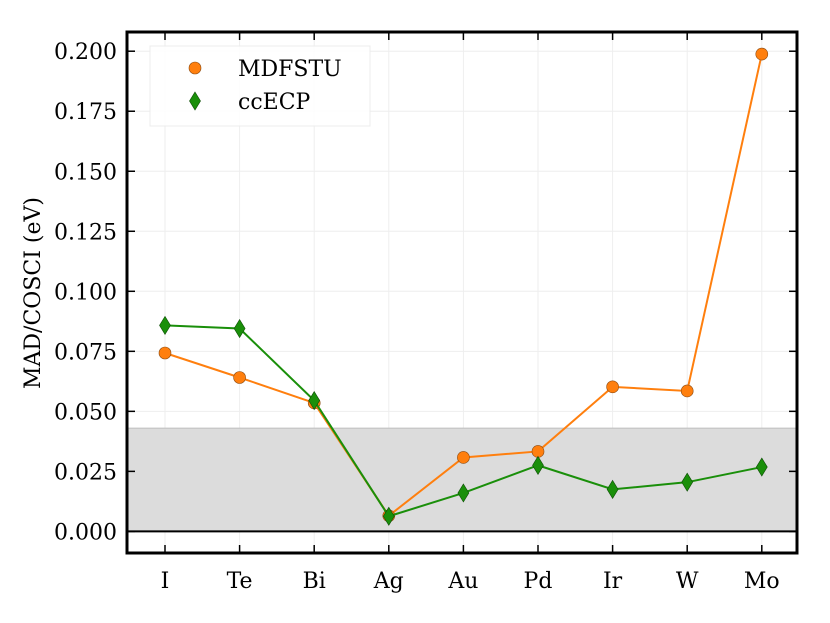  I want to click on y-tick-label: 0.000, so click(85, 532).